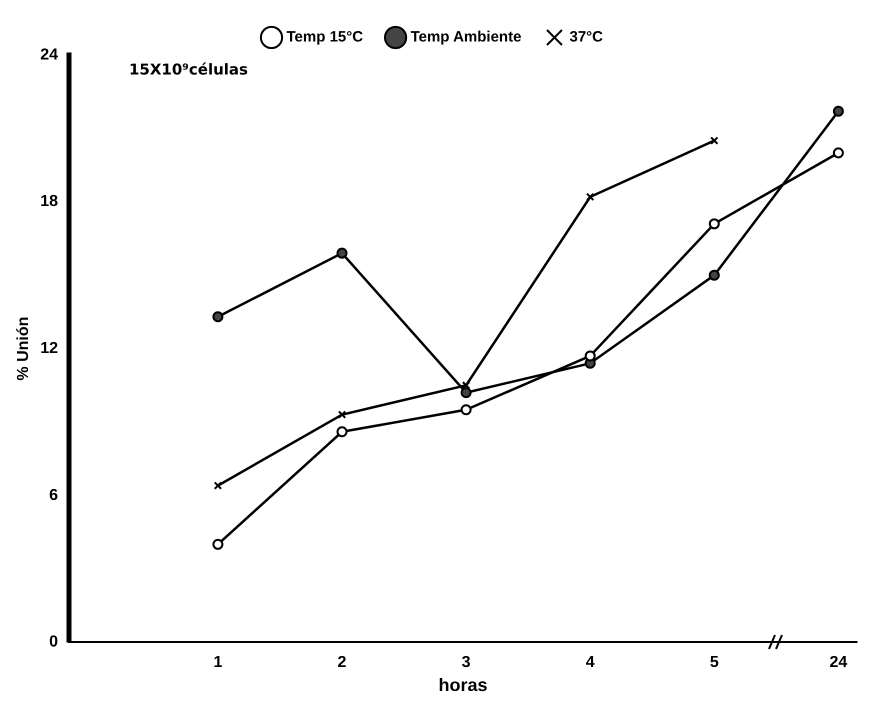 This screenshot has height=702, width=872. I want to click on legend-label: 37°C, so click(586, 37).